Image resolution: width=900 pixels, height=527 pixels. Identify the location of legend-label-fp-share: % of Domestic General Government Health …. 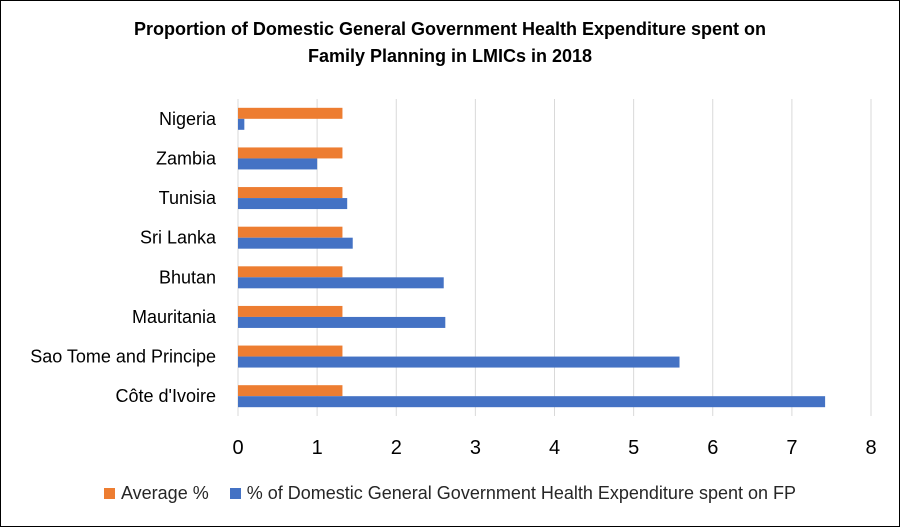
(521, 493).